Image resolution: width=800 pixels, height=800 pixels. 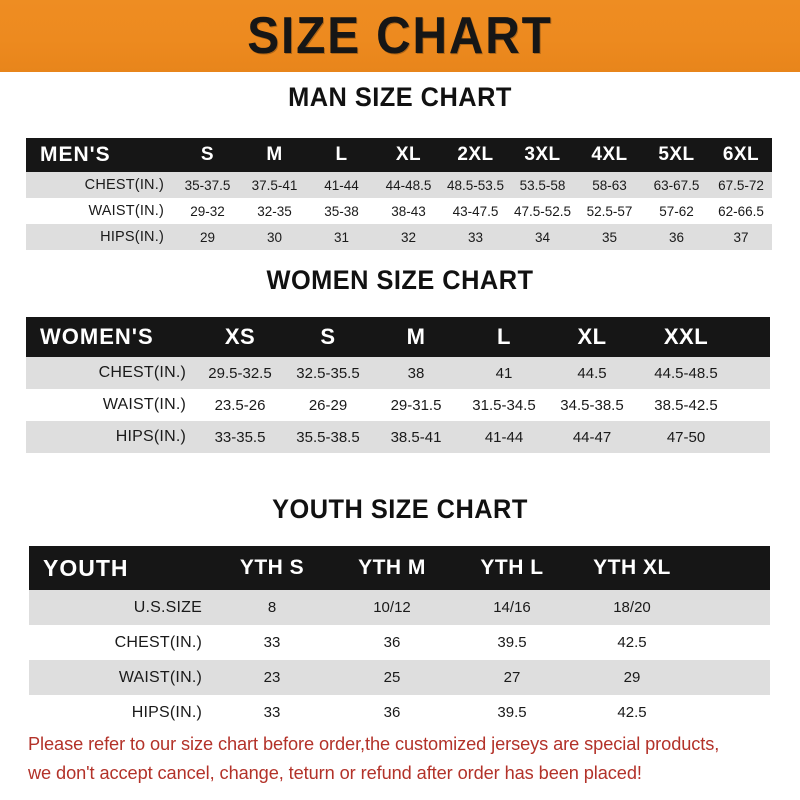 I want to click on men-hips-xl: 32, so click(x=408, y=237).